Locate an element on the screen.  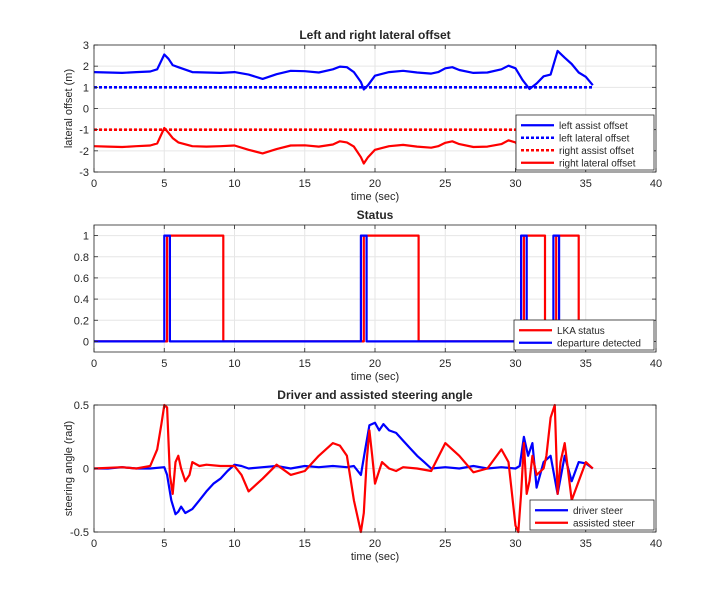
chart-title: Left and right lateral offset is located at coordinates (374, 35).